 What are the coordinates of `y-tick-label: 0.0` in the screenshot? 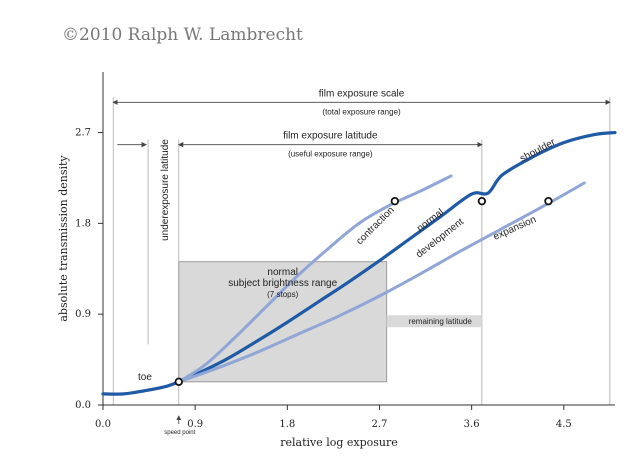 It's located at (83, 405).